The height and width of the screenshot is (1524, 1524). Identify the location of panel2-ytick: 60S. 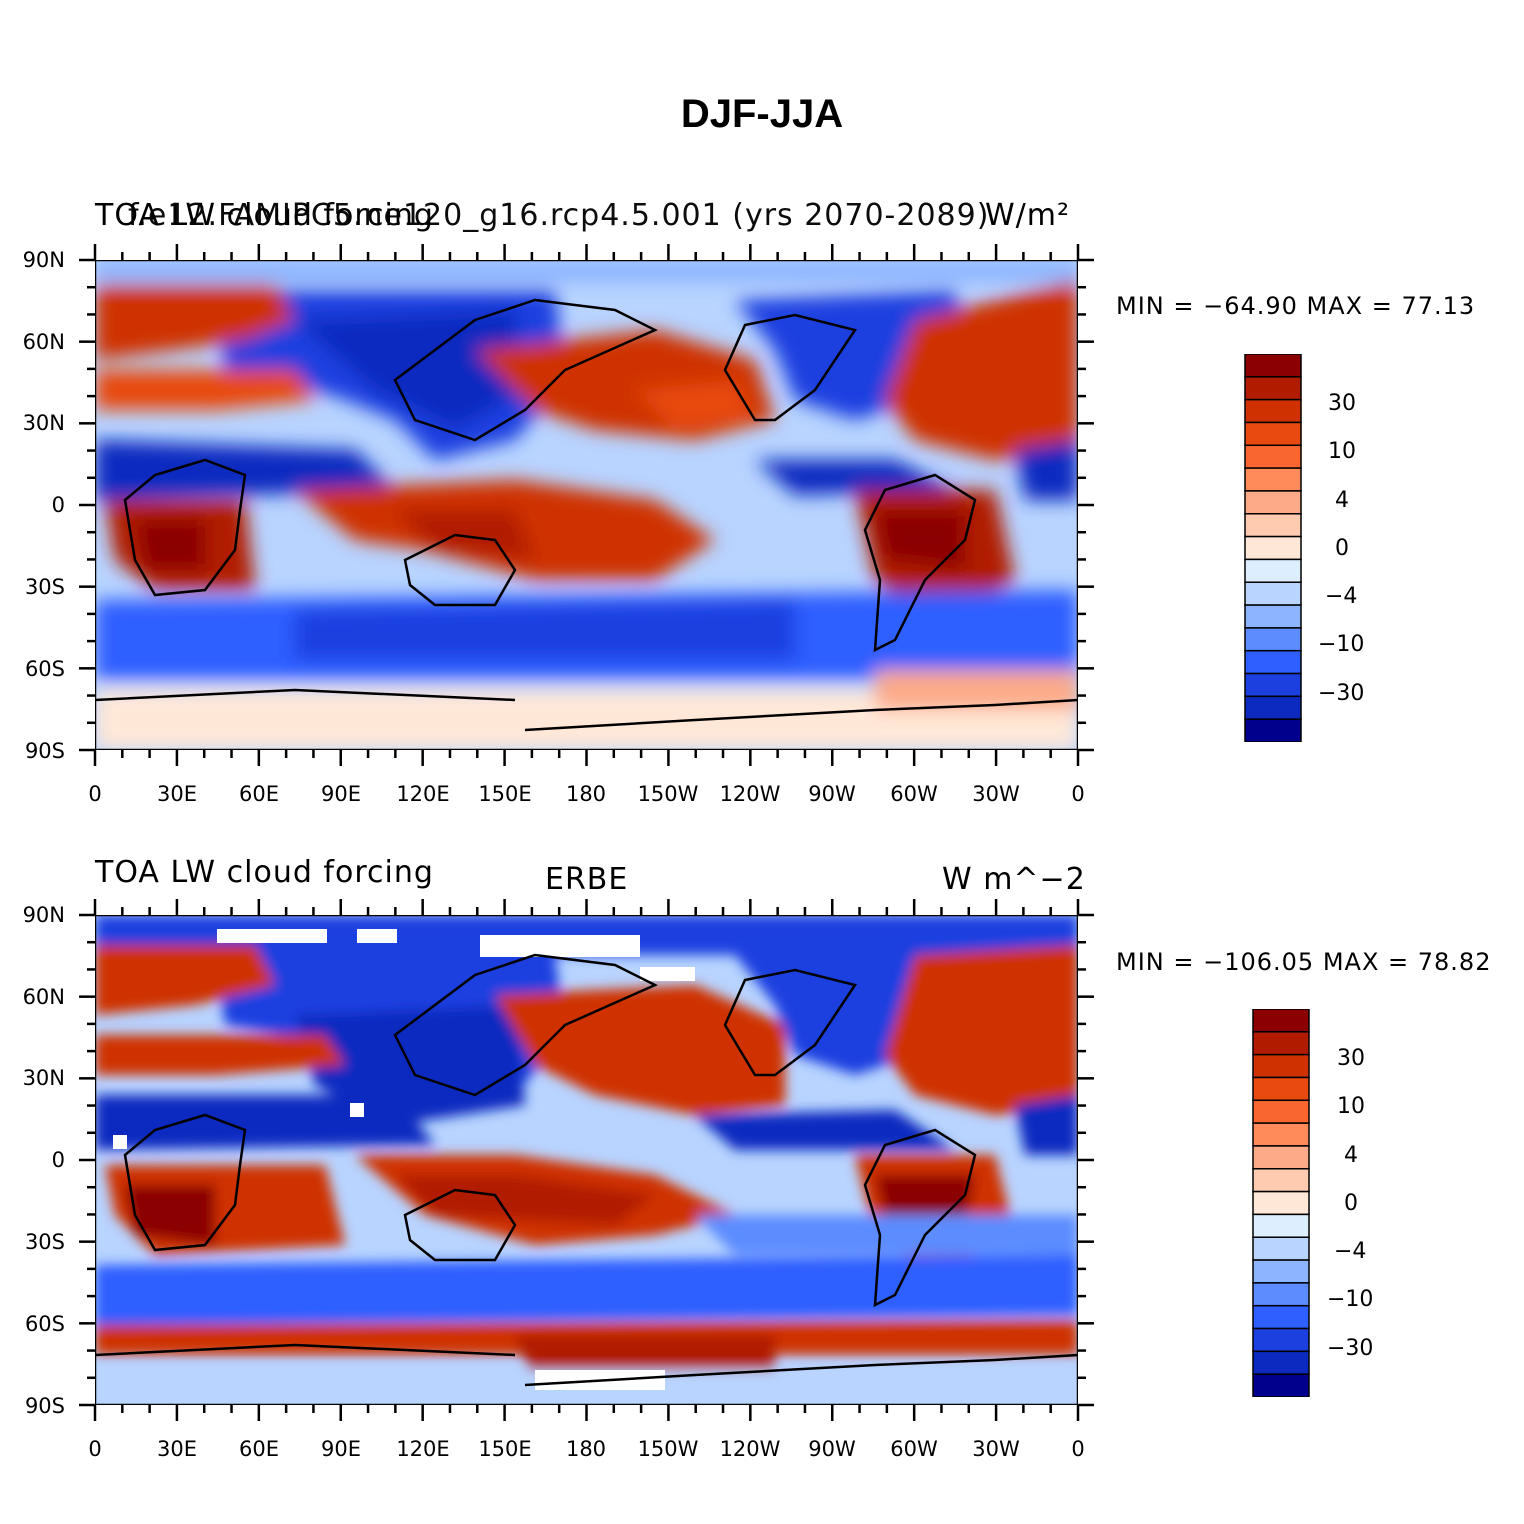
(44, 1324).